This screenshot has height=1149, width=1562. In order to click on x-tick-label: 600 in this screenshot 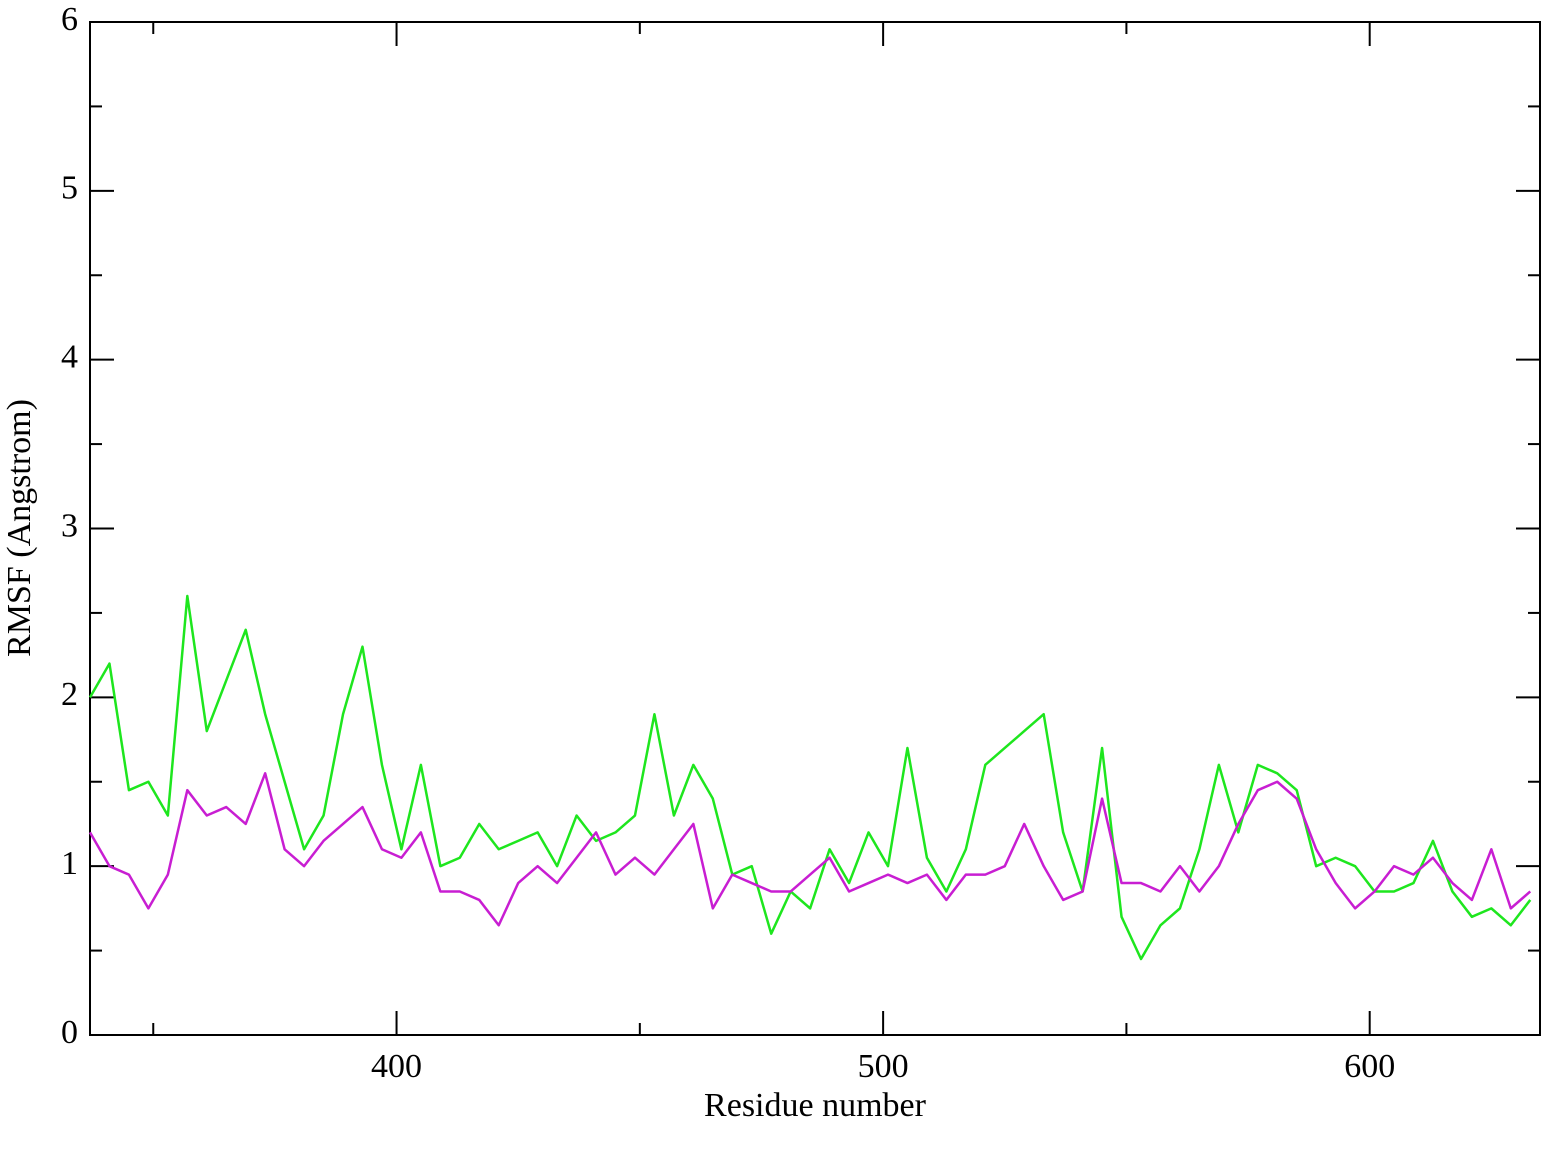, I will do `click(1369, 1066)`.